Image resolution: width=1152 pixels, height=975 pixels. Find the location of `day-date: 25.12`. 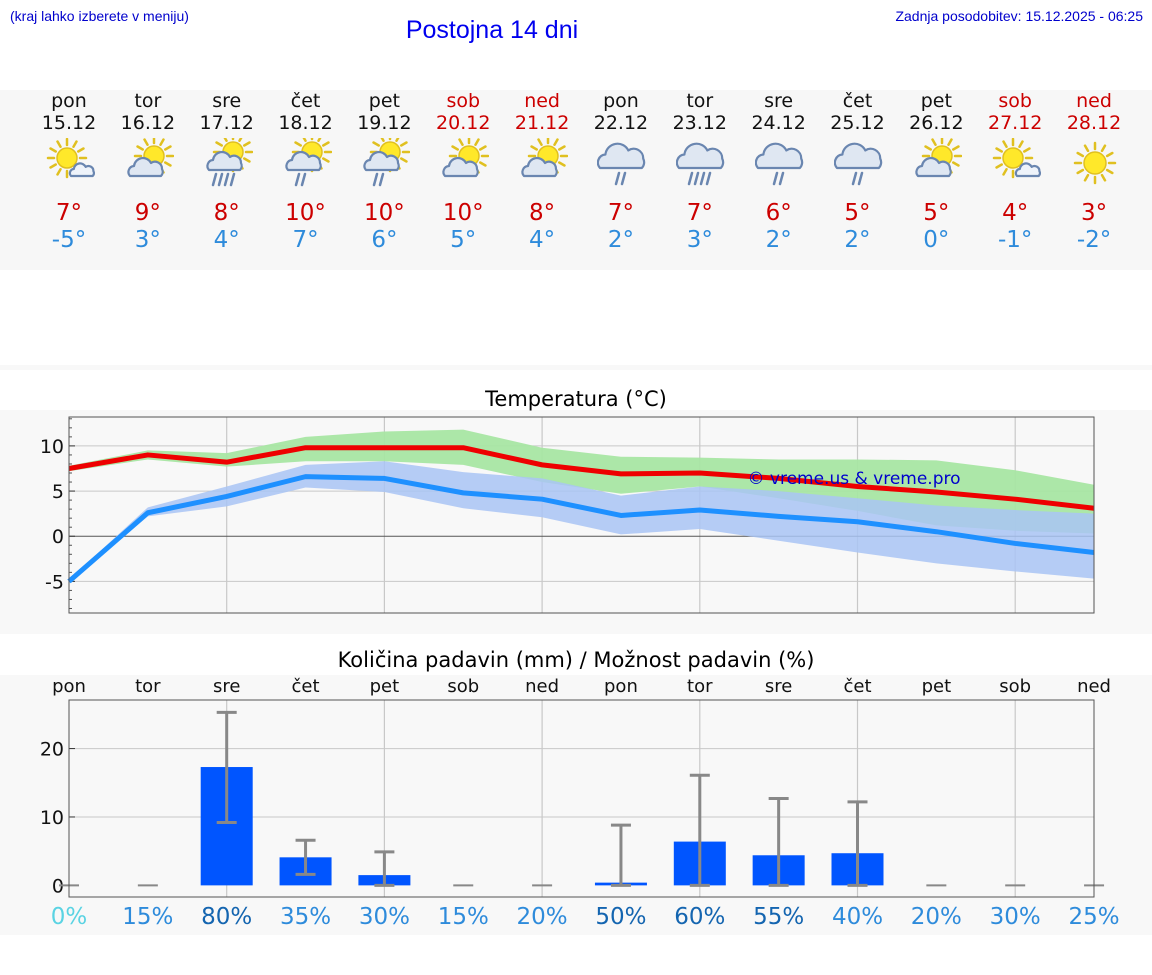

day-date: 25.12 is located at coordinates (857, 123).